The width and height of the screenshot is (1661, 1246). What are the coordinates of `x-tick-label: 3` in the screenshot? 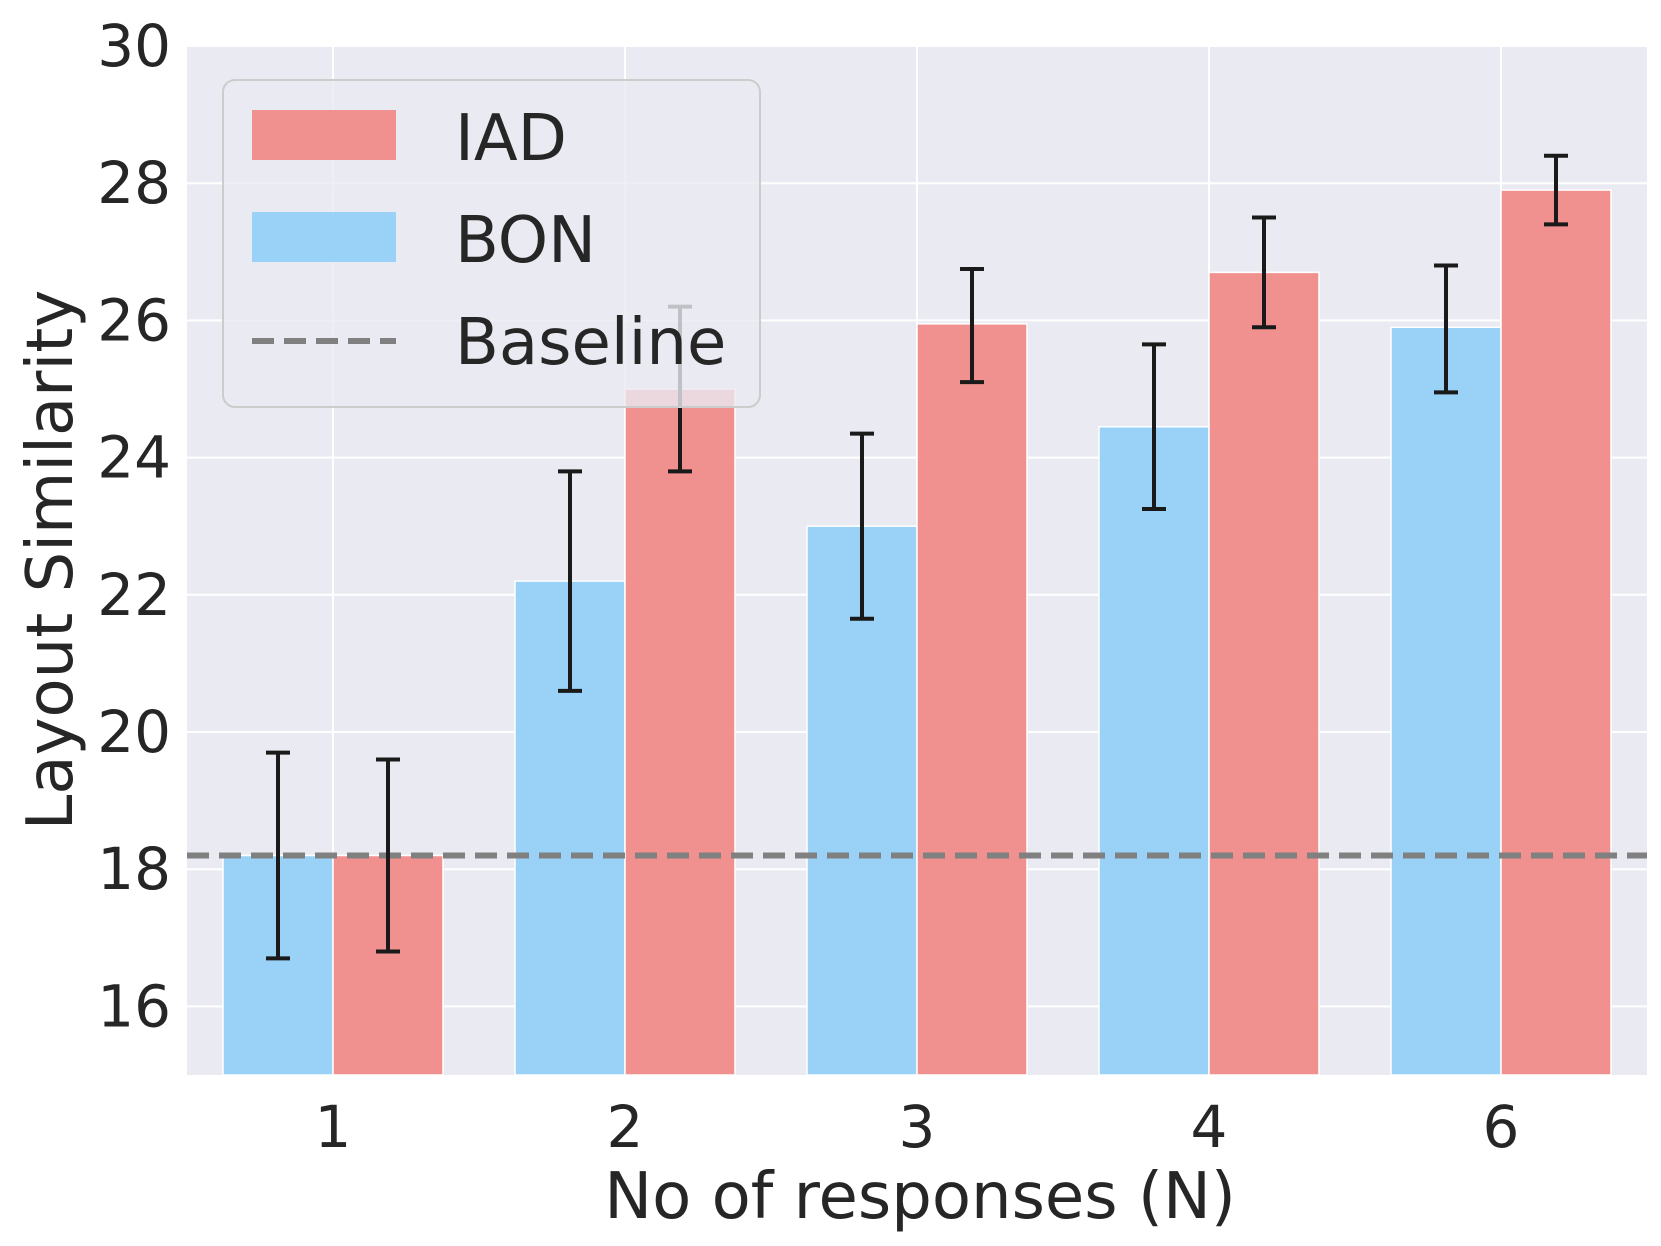 It's located at (917, 1127).